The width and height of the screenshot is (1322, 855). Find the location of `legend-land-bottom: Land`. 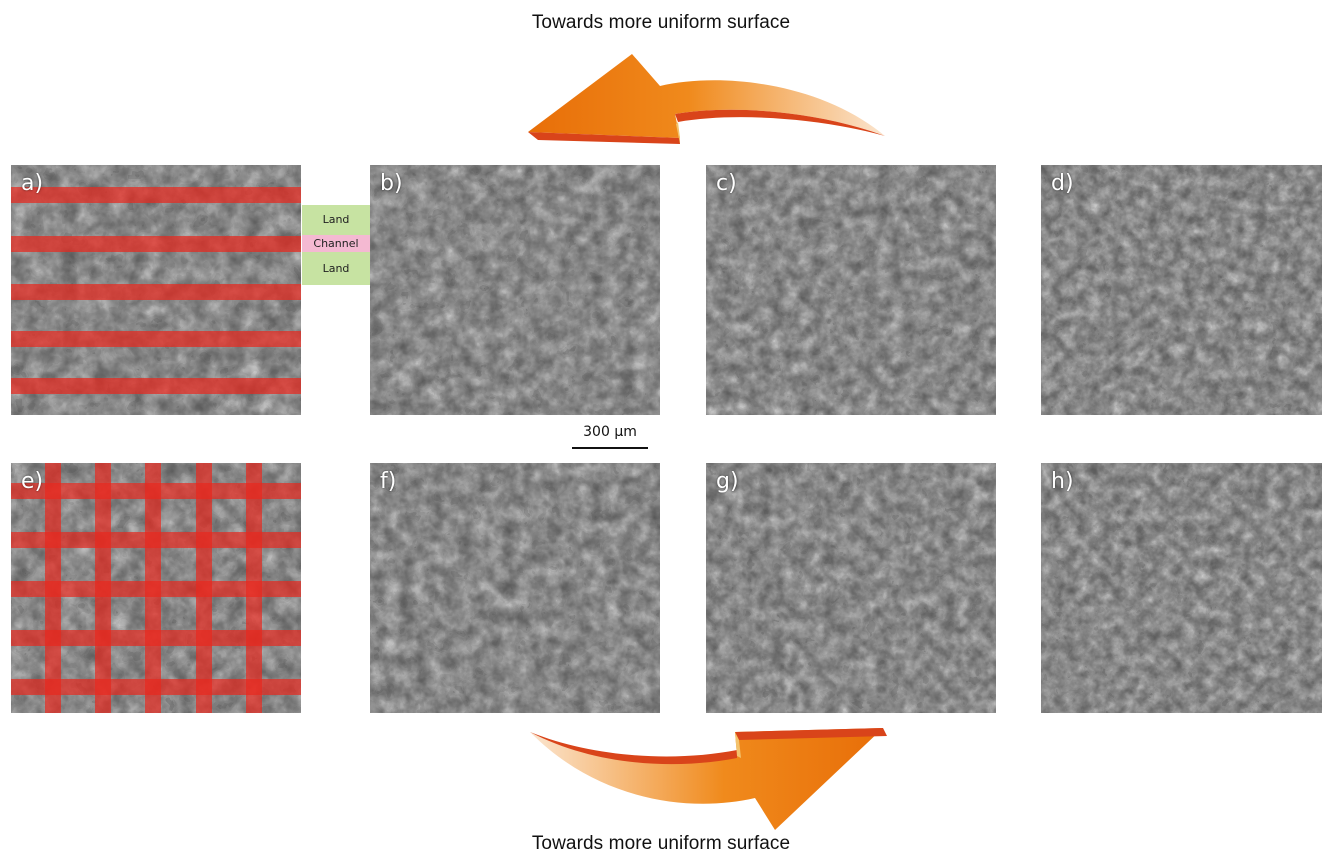

legend-land-bottom: Land is located at coordinates (336, 268).